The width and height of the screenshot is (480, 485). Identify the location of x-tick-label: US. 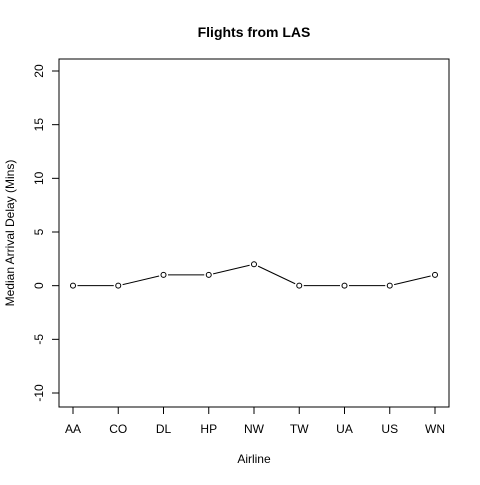
(389, 429).